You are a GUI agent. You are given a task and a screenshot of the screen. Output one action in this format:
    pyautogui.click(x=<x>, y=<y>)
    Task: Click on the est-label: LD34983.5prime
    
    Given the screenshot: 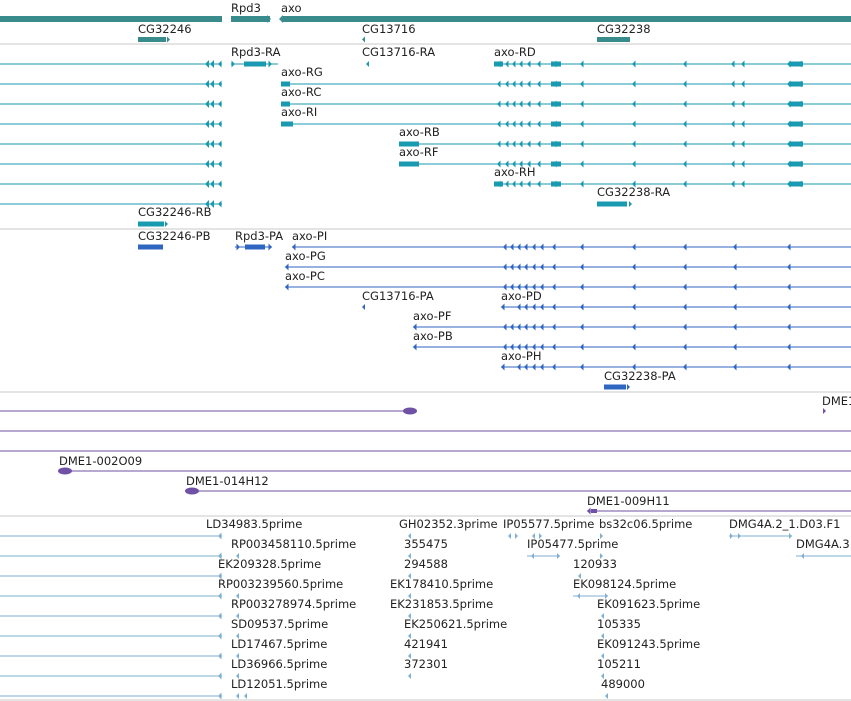 What is the action you would take?
    pyautogui.click(x=254, y=524)
    